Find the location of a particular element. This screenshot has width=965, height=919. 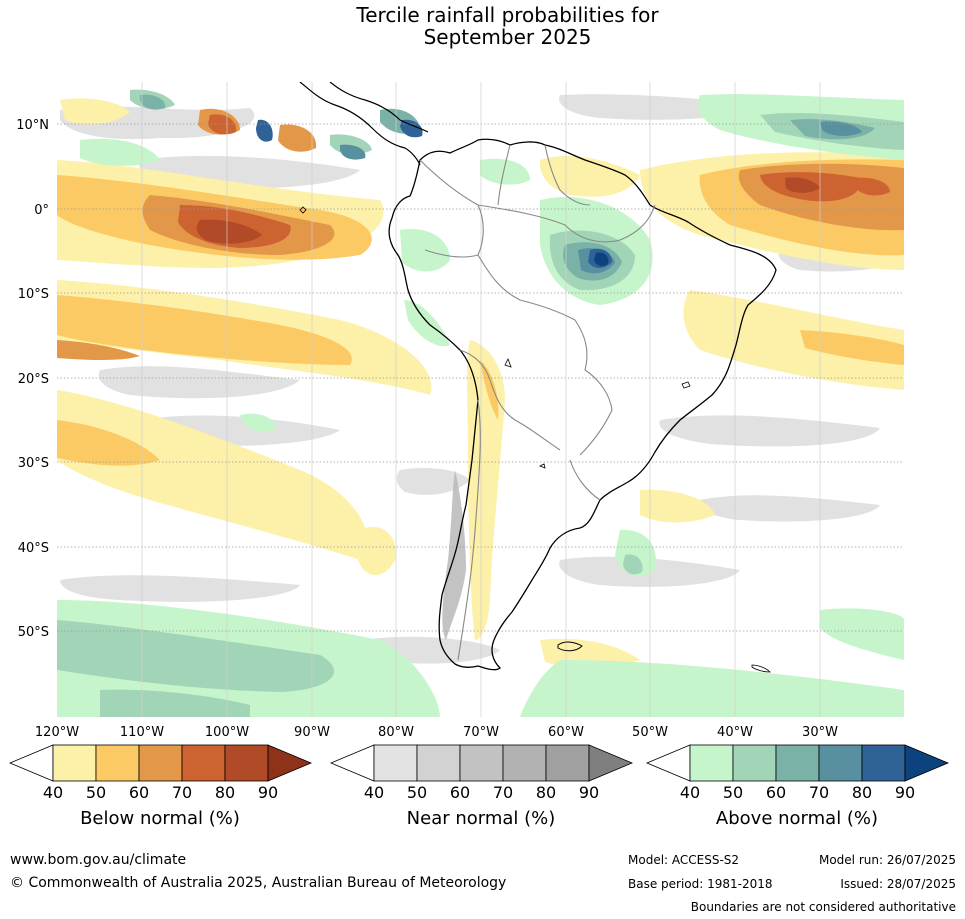

lon-label: 50°W is located at coordinates (650, 732).